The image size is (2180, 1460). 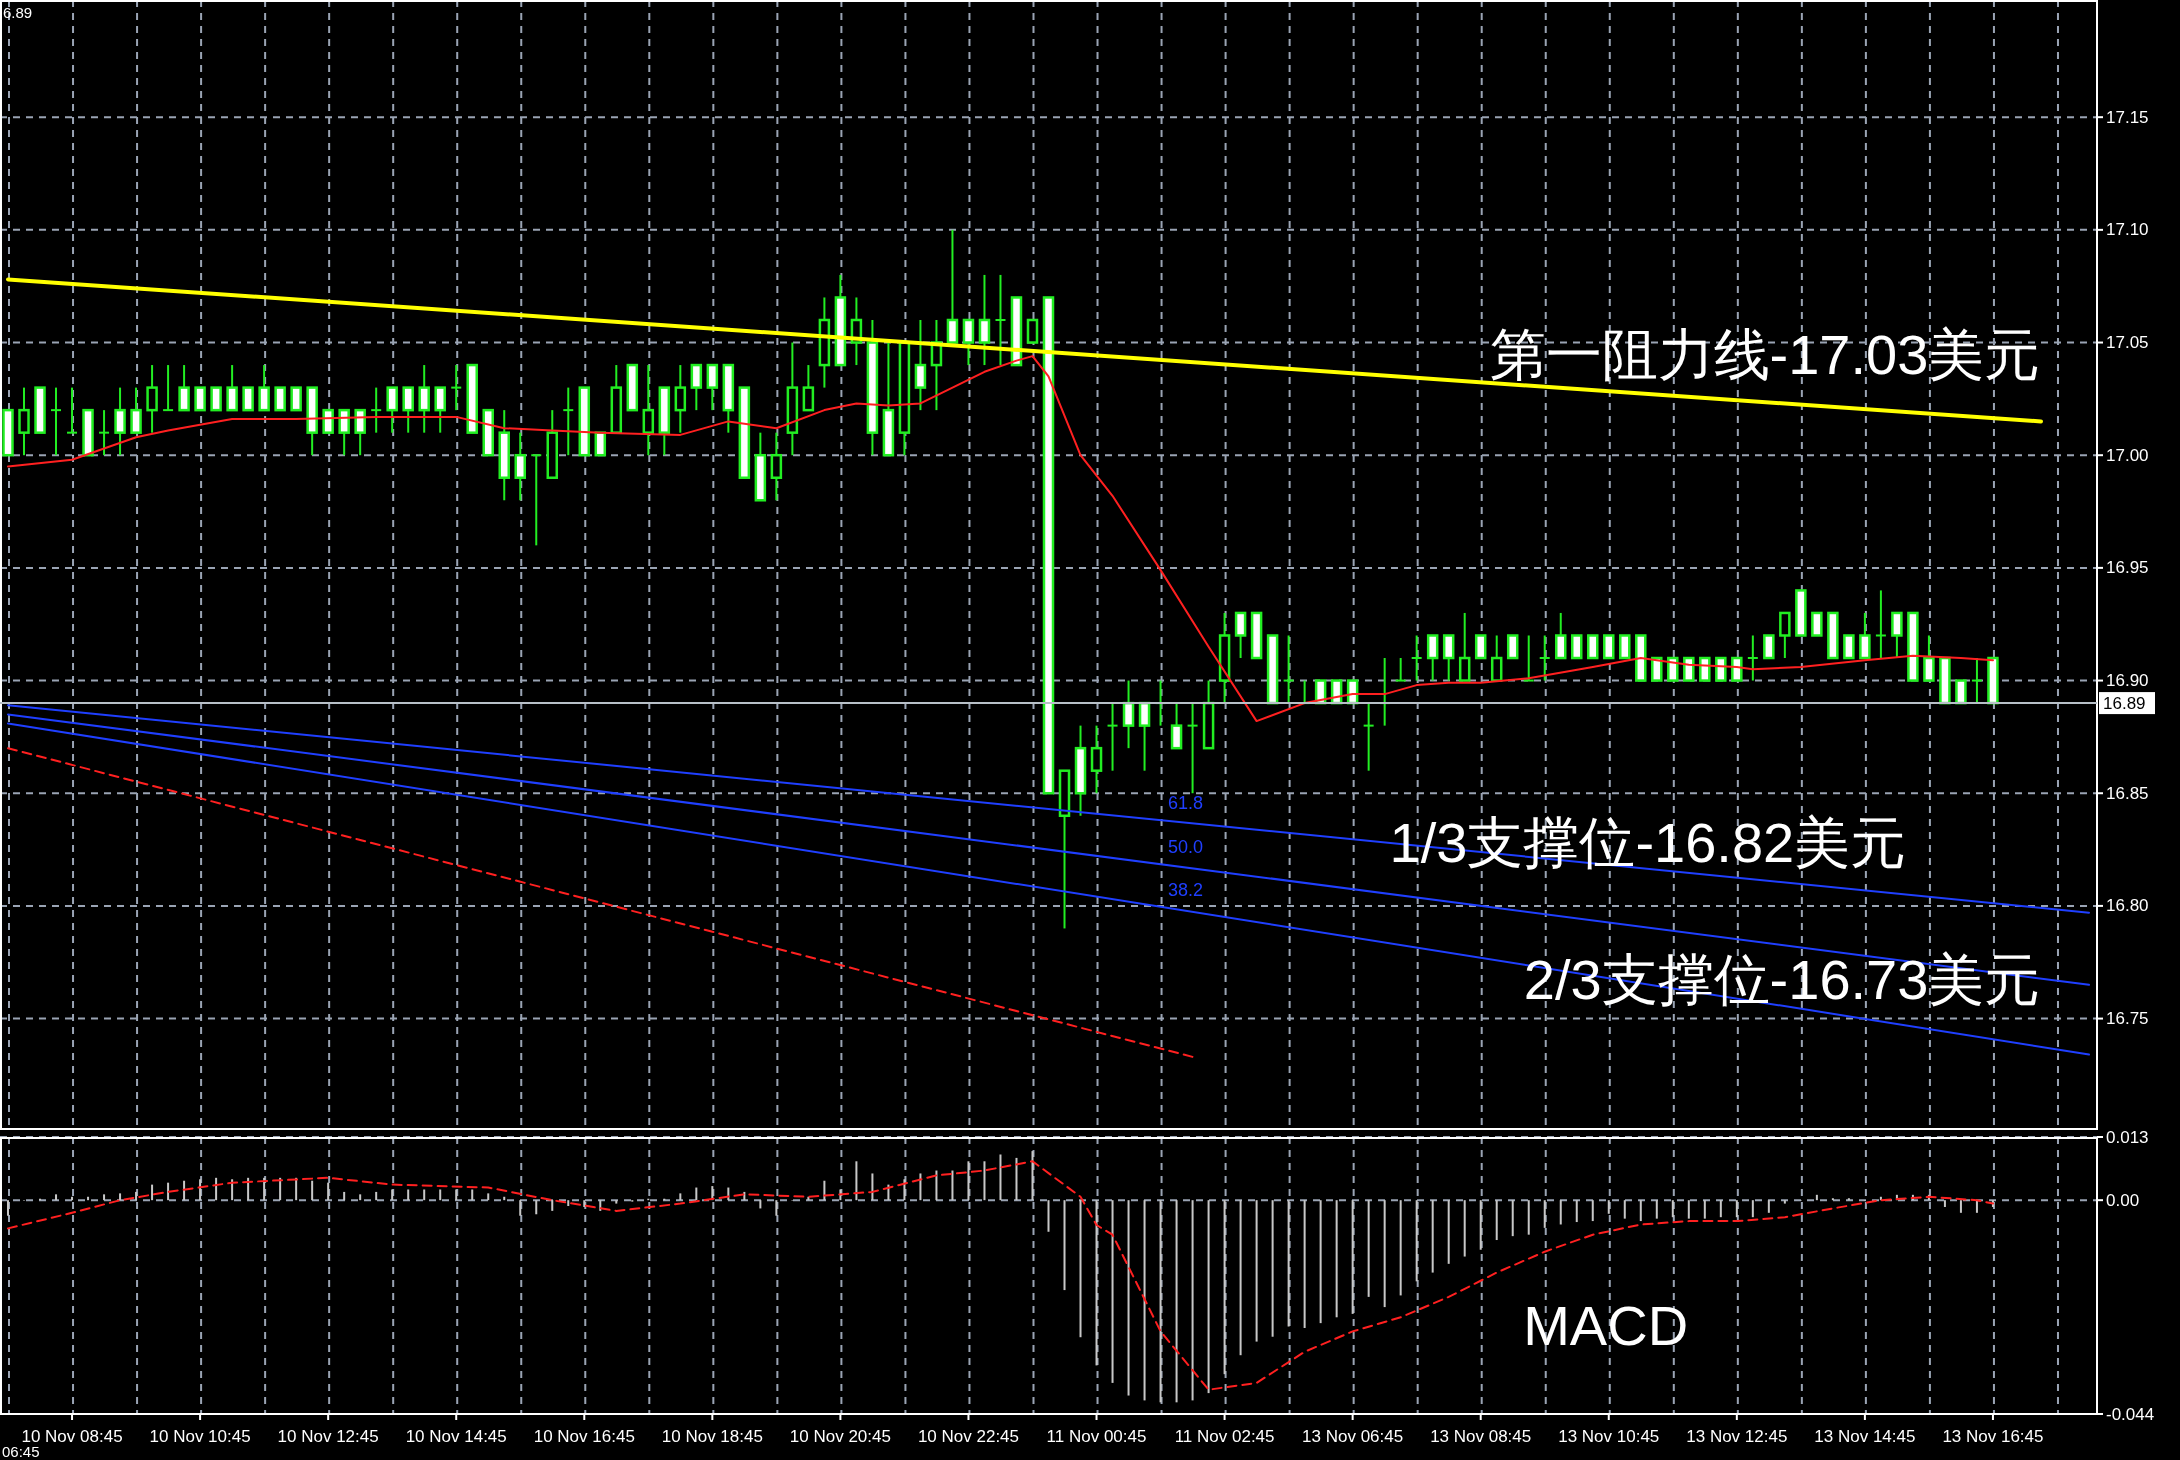 What do you see at coordinates (2127, 906) in the screenshot?
I see `y-tick-label: 16.80` at bounding box center [2127, 906].